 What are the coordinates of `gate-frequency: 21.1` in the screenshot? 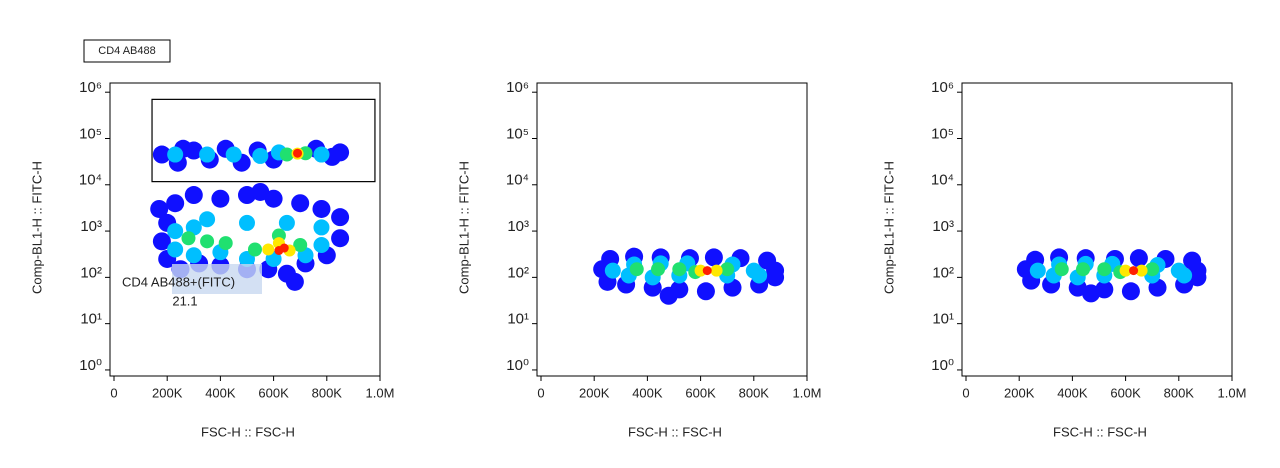 It's located at (184, 300).